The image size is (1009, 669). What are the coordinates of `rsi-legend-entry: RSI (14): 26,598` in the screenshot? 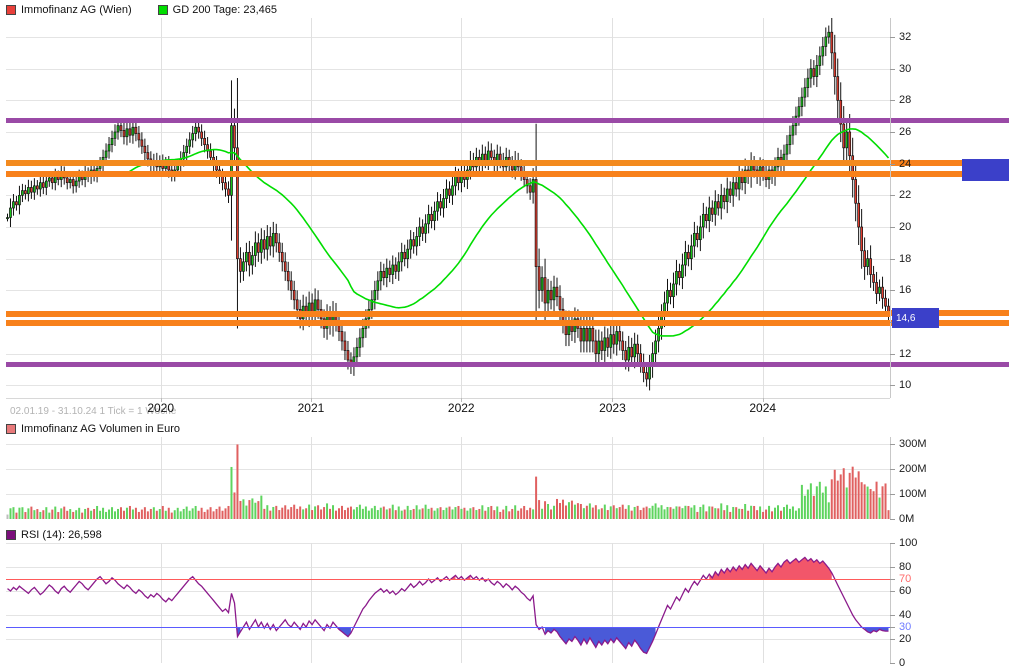 It's located at (54, 535).